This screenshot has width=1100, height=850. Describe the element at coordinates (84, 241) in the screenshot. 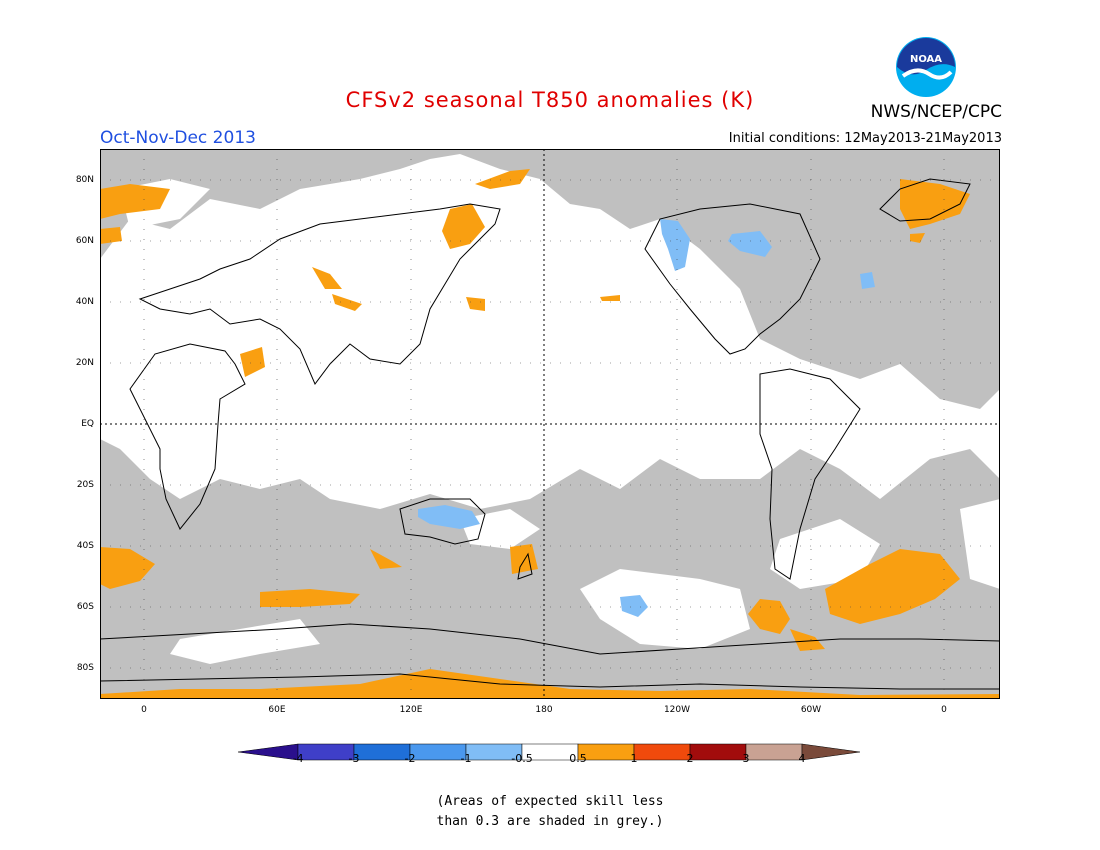

I see `lat-label: 60N` at that location.